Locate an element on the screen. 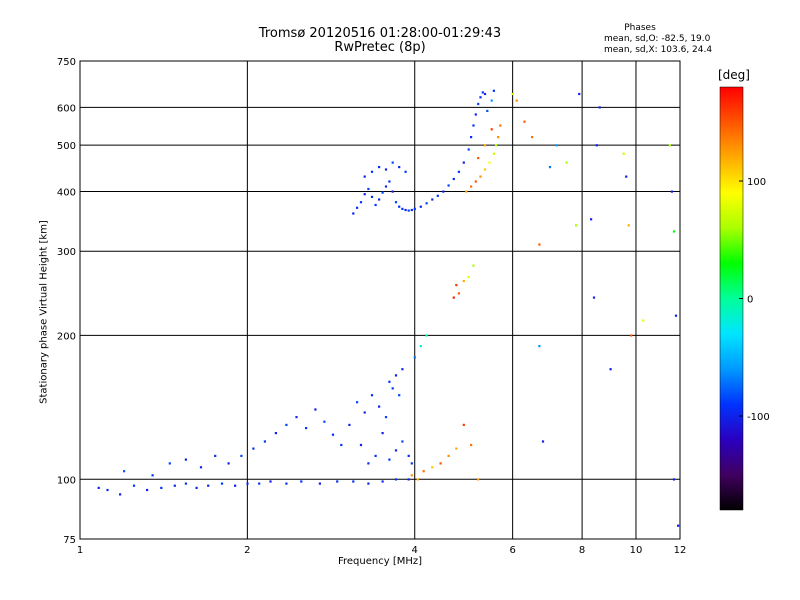  colorbar-tick-label: 100 is located at coordinates (756, 182).